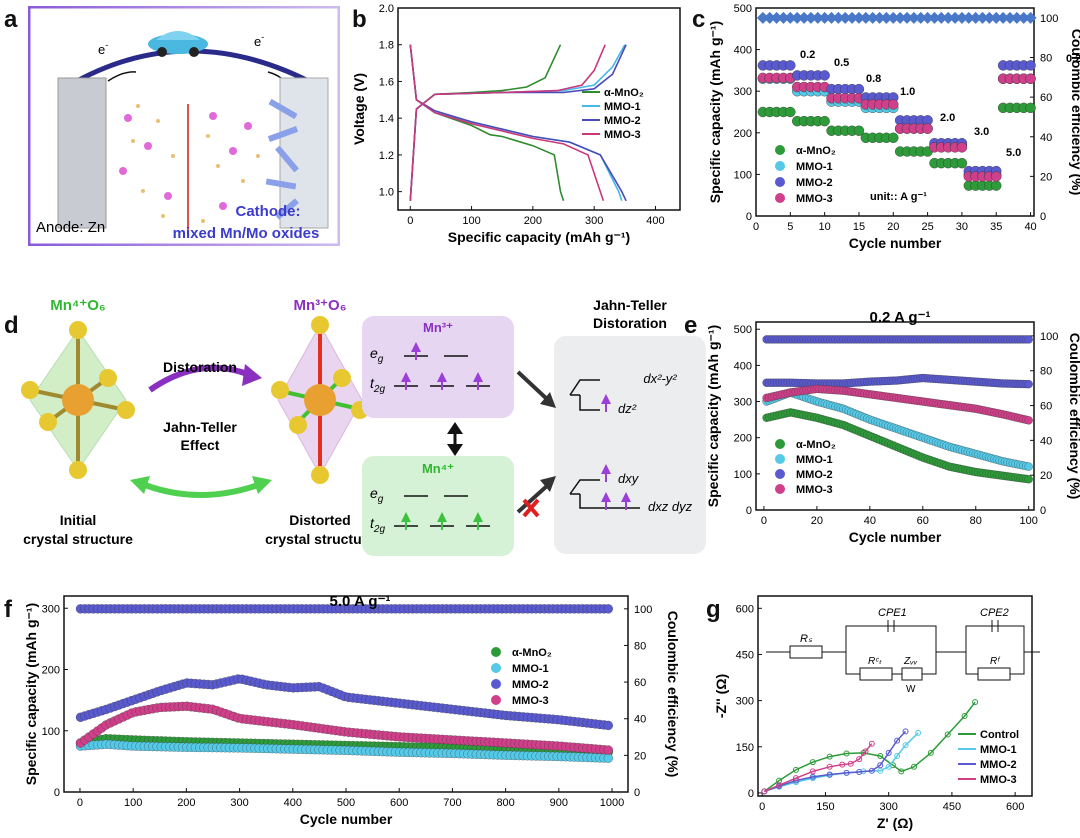  Describe the element at coordinates (637, 793) in the screenshot. I see `y2-tick-label: 0` at that location.